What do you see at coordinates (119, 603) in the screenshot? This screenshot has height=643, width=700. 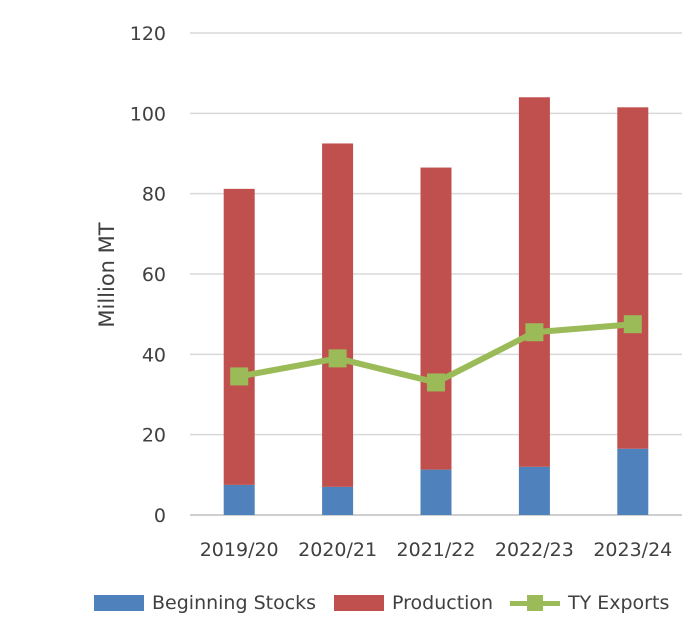 I see `legend-swatch-beginning-stocks` at bounding box center [119, 603].